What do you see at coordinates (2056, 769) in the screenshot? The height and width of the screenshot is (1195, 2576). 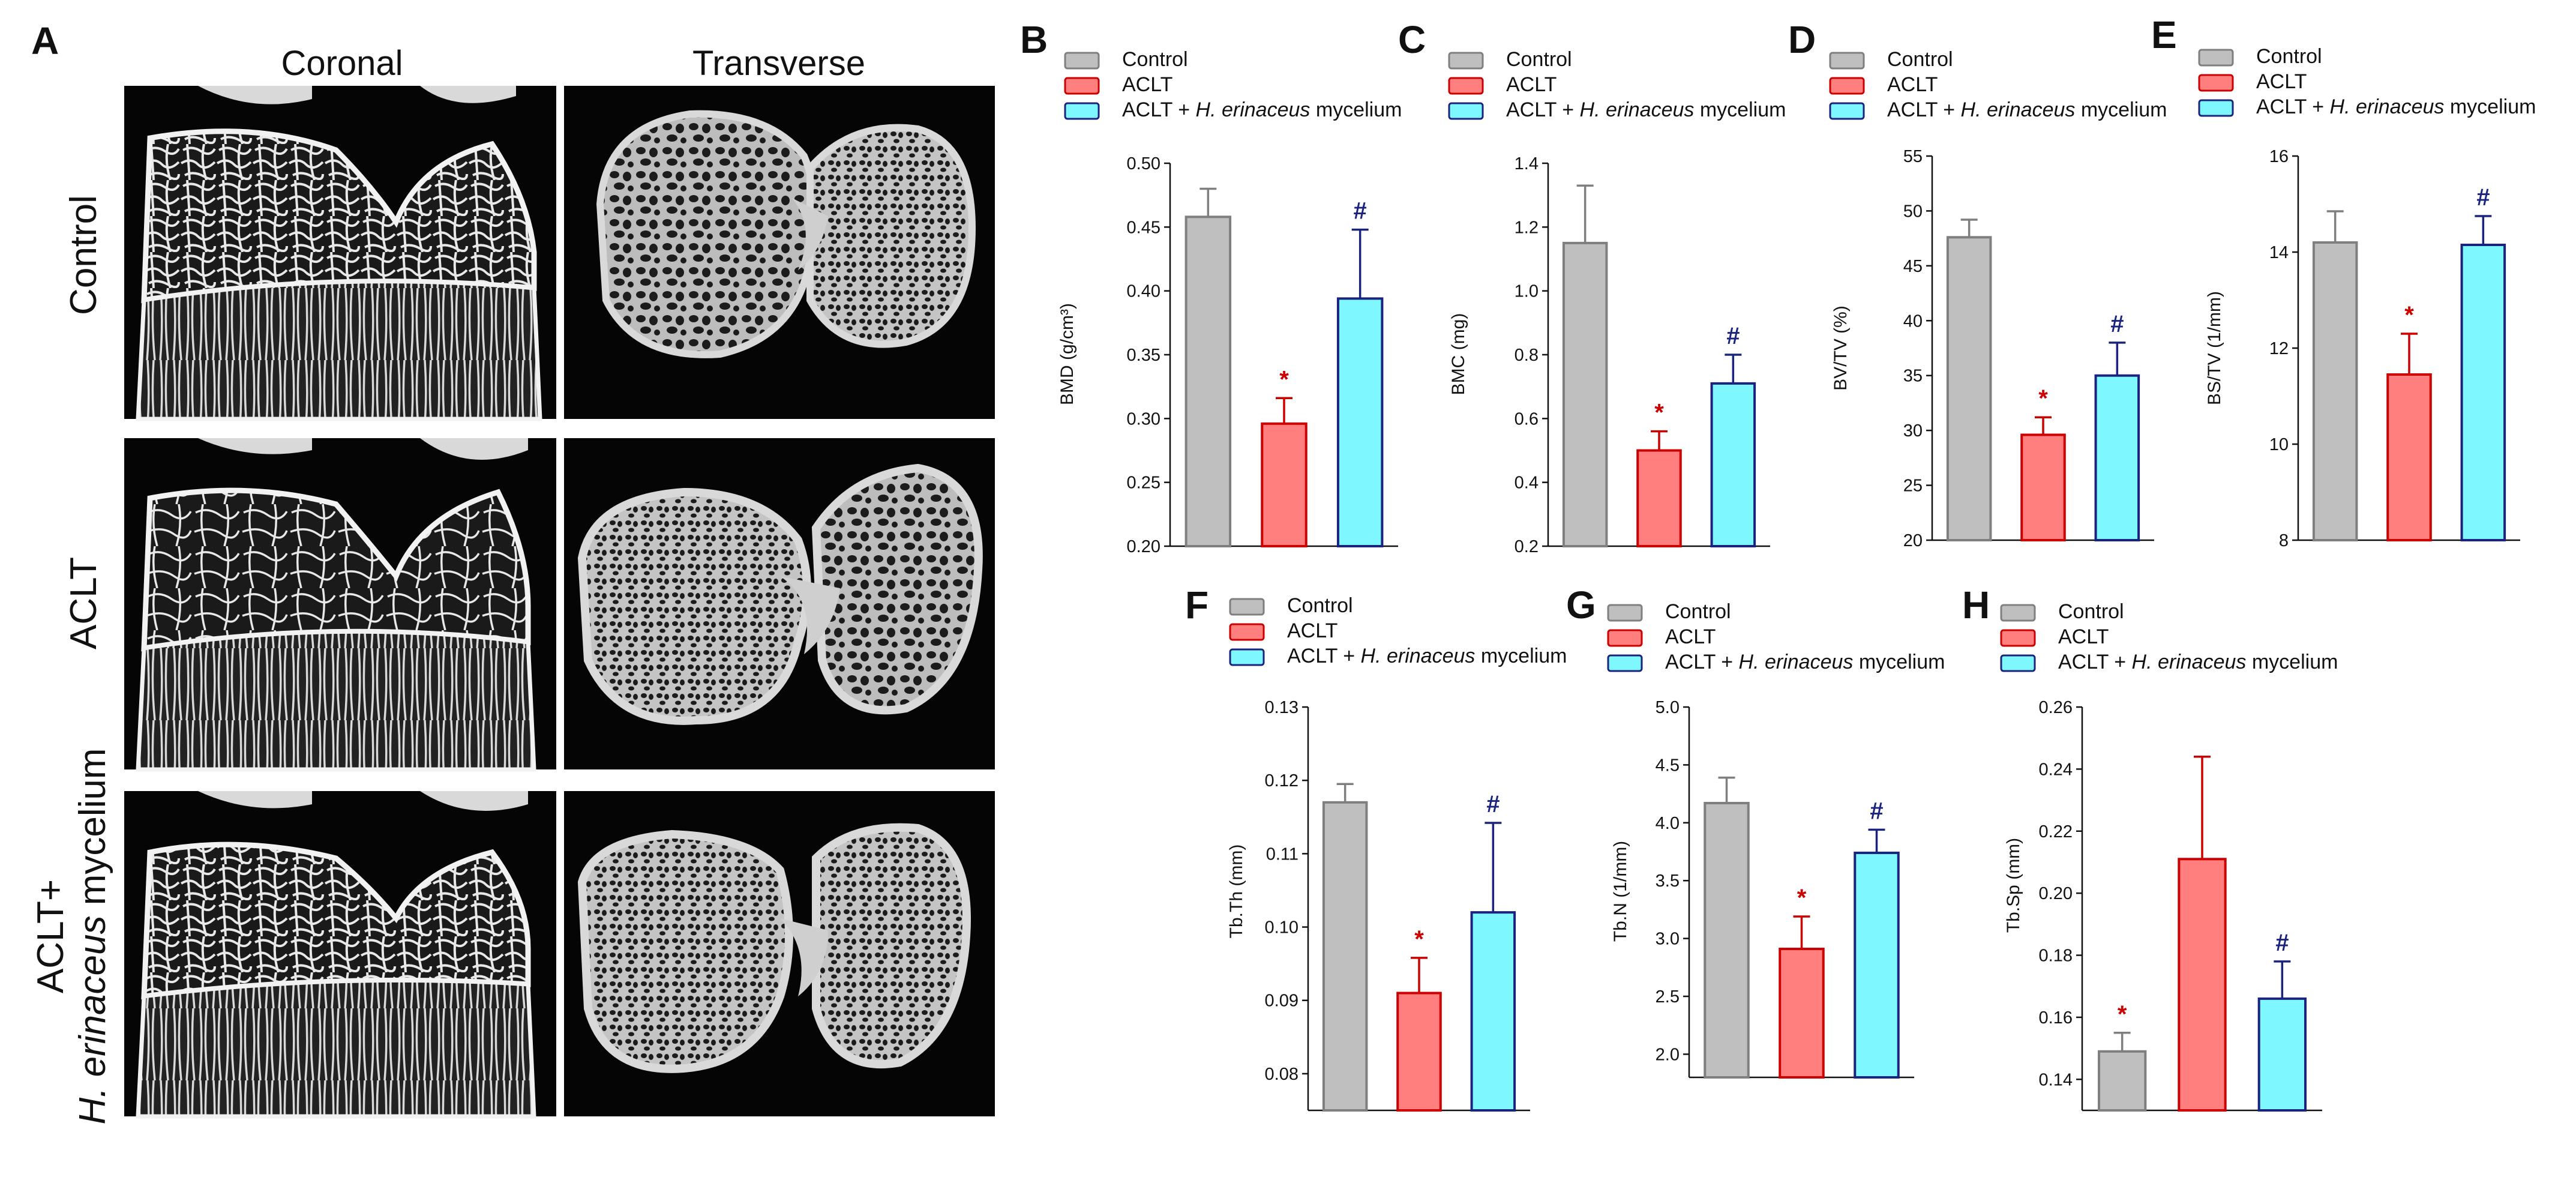 I see `y-tick-label: 0.24` at bounding box center [2056, 769].